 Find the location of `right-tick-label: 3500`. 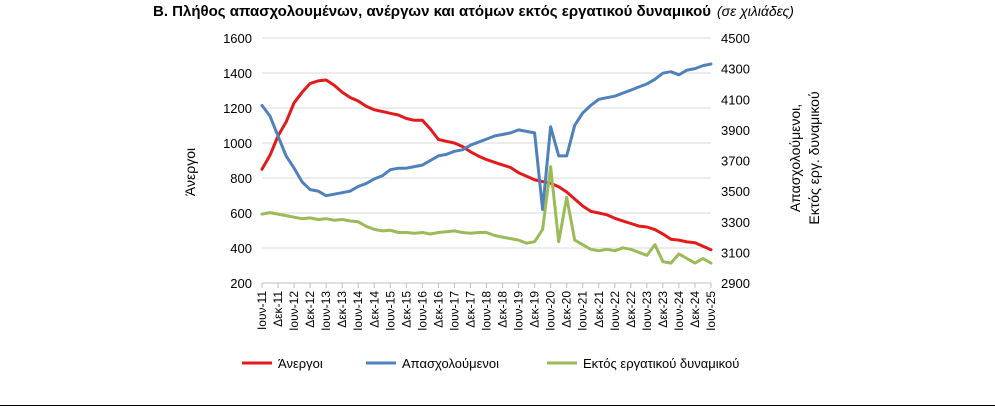

right-tick-label: 3500 is located at coordinates (735, 191).